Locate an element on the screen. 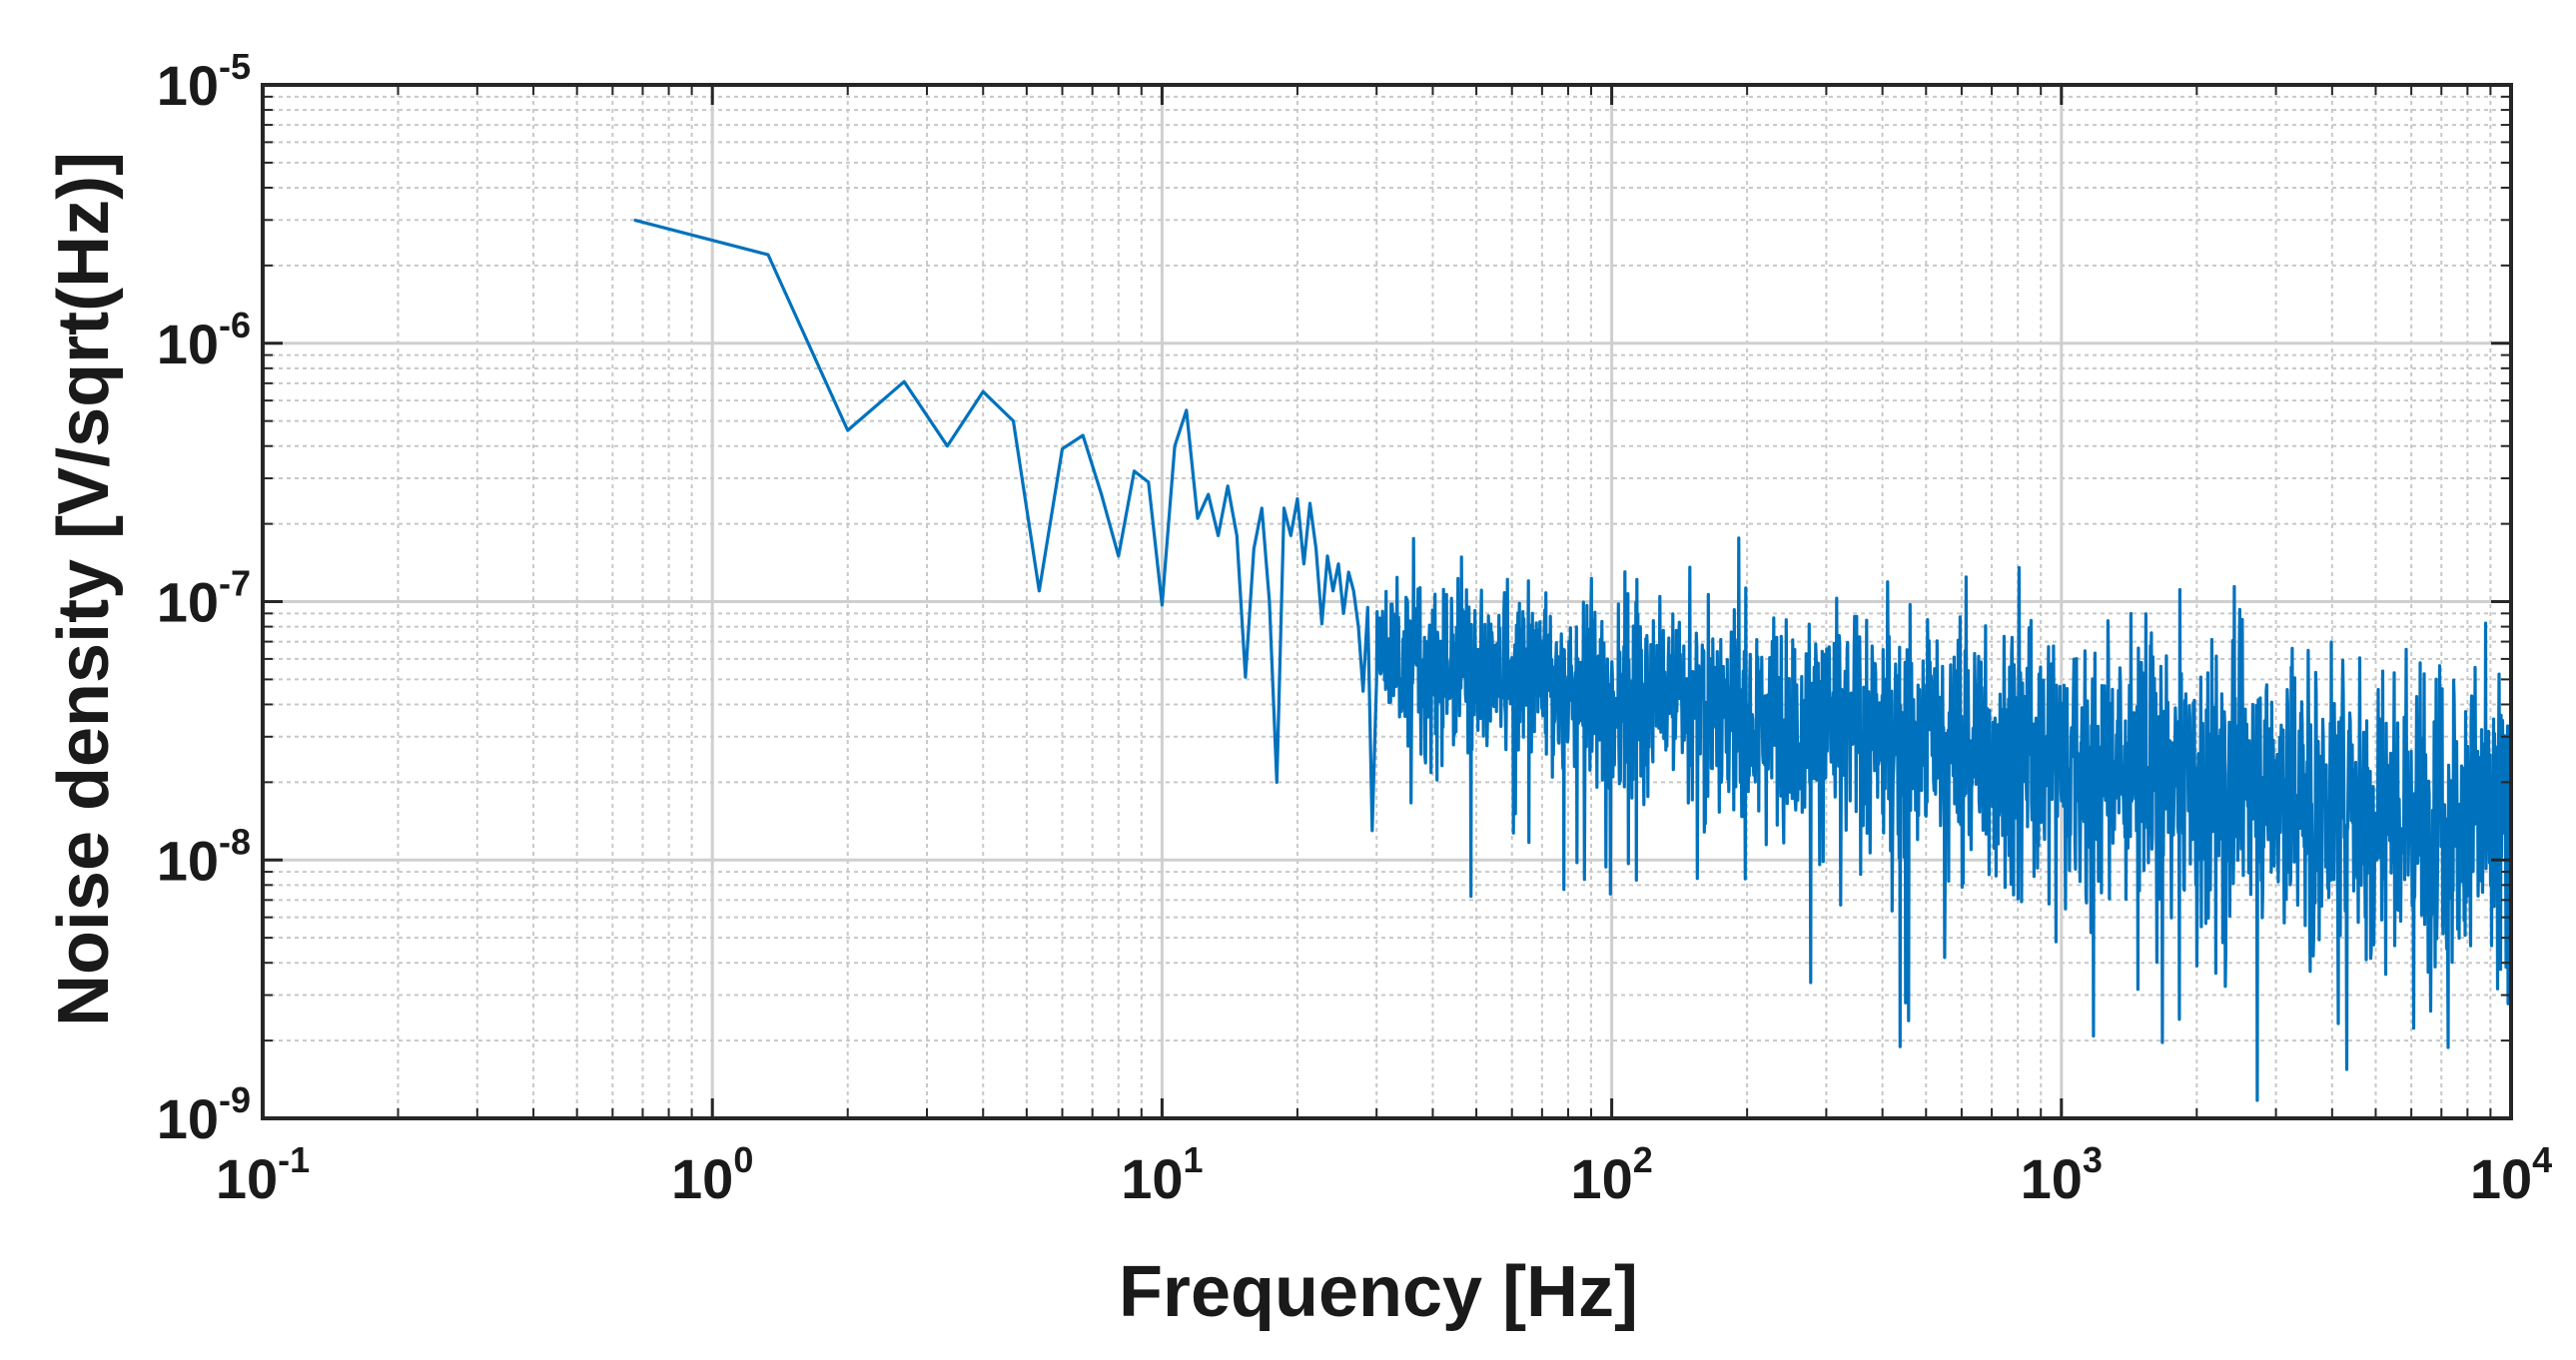  y-tick-label: 10⁻⁸ is located at coordinates (204, 856).